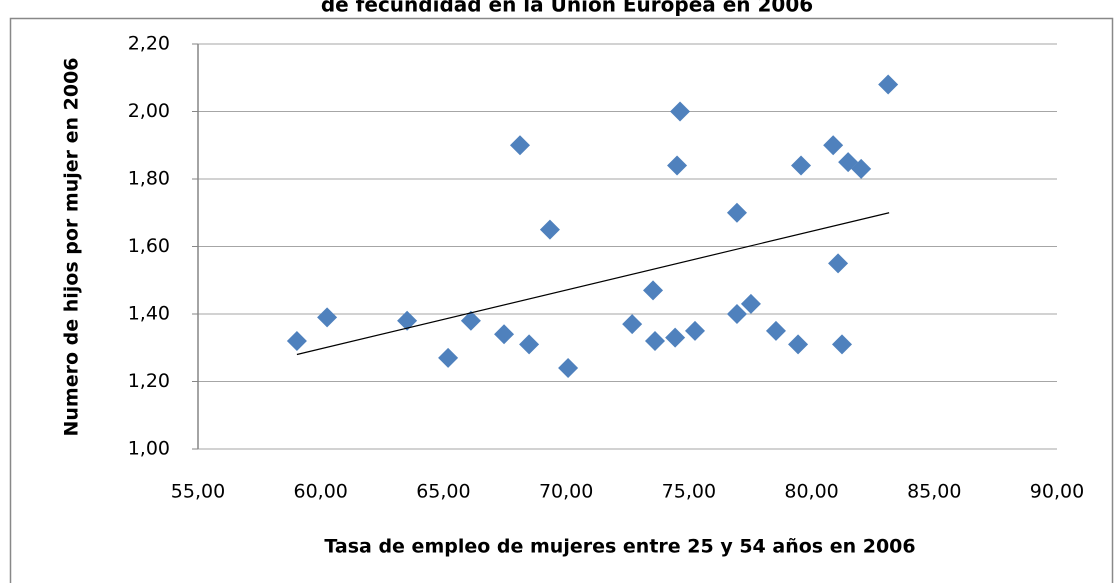 This screenshot has width=1115, height=583. Describe the element at coordinates (149, 449) in the screenshot. I see `y-tick-label: 1,00` at that location.